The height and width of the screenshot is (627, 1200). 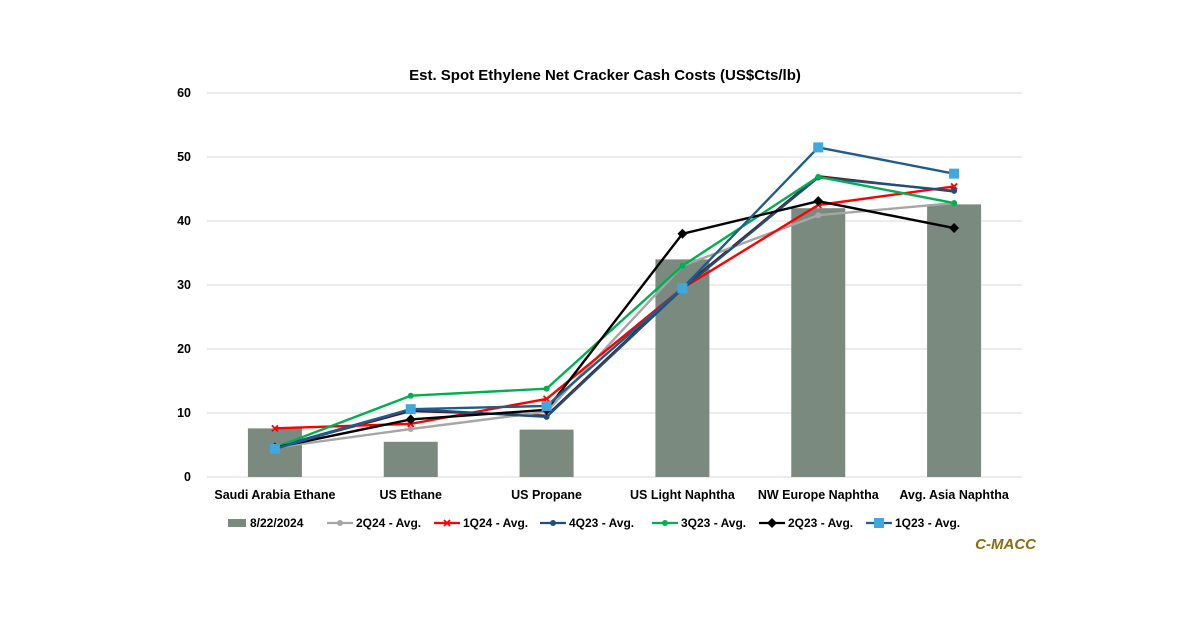 What do you see at coordinates (410, 495) in the screenshot?
I see `x-tick-label: US Ethane` at bounding box center [410, 495].